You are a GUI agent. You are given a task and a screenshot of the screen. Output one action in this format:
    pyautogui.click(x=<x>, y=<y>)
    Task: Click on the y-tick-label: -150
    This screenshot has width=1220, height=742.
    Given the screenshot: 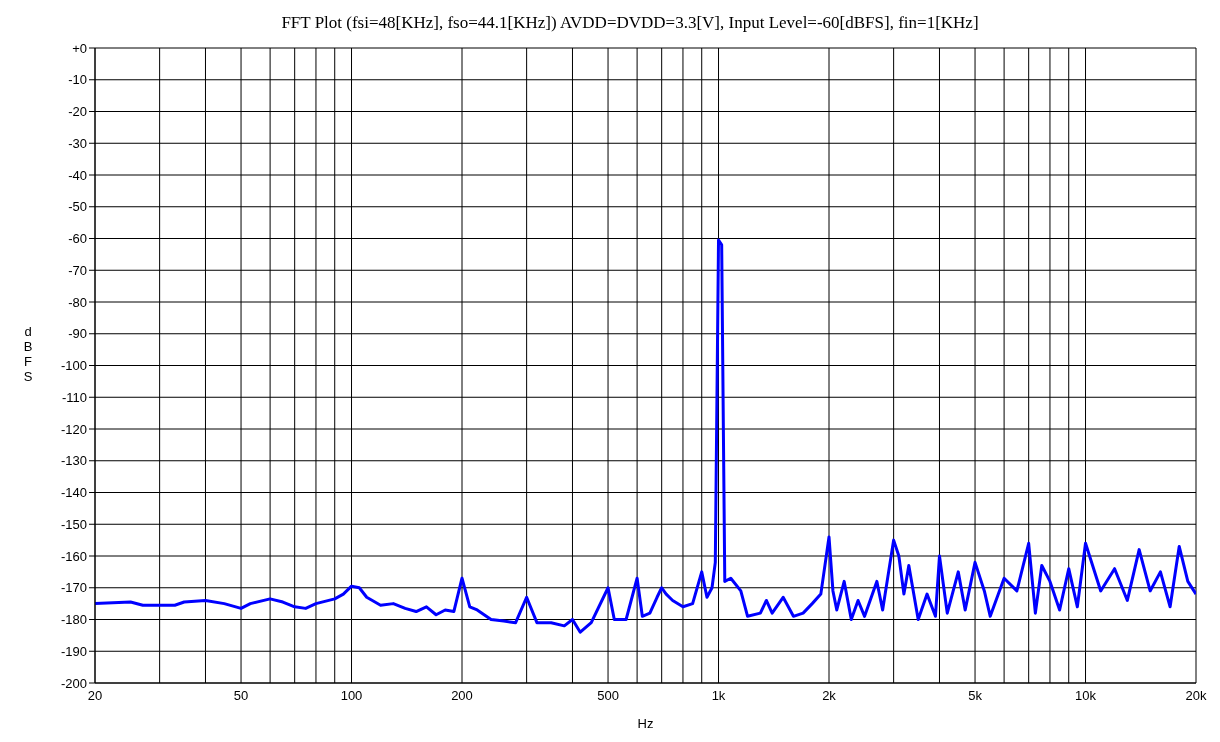 What is the action you would take?
    pyautogui.click(x=73, y=524)
    